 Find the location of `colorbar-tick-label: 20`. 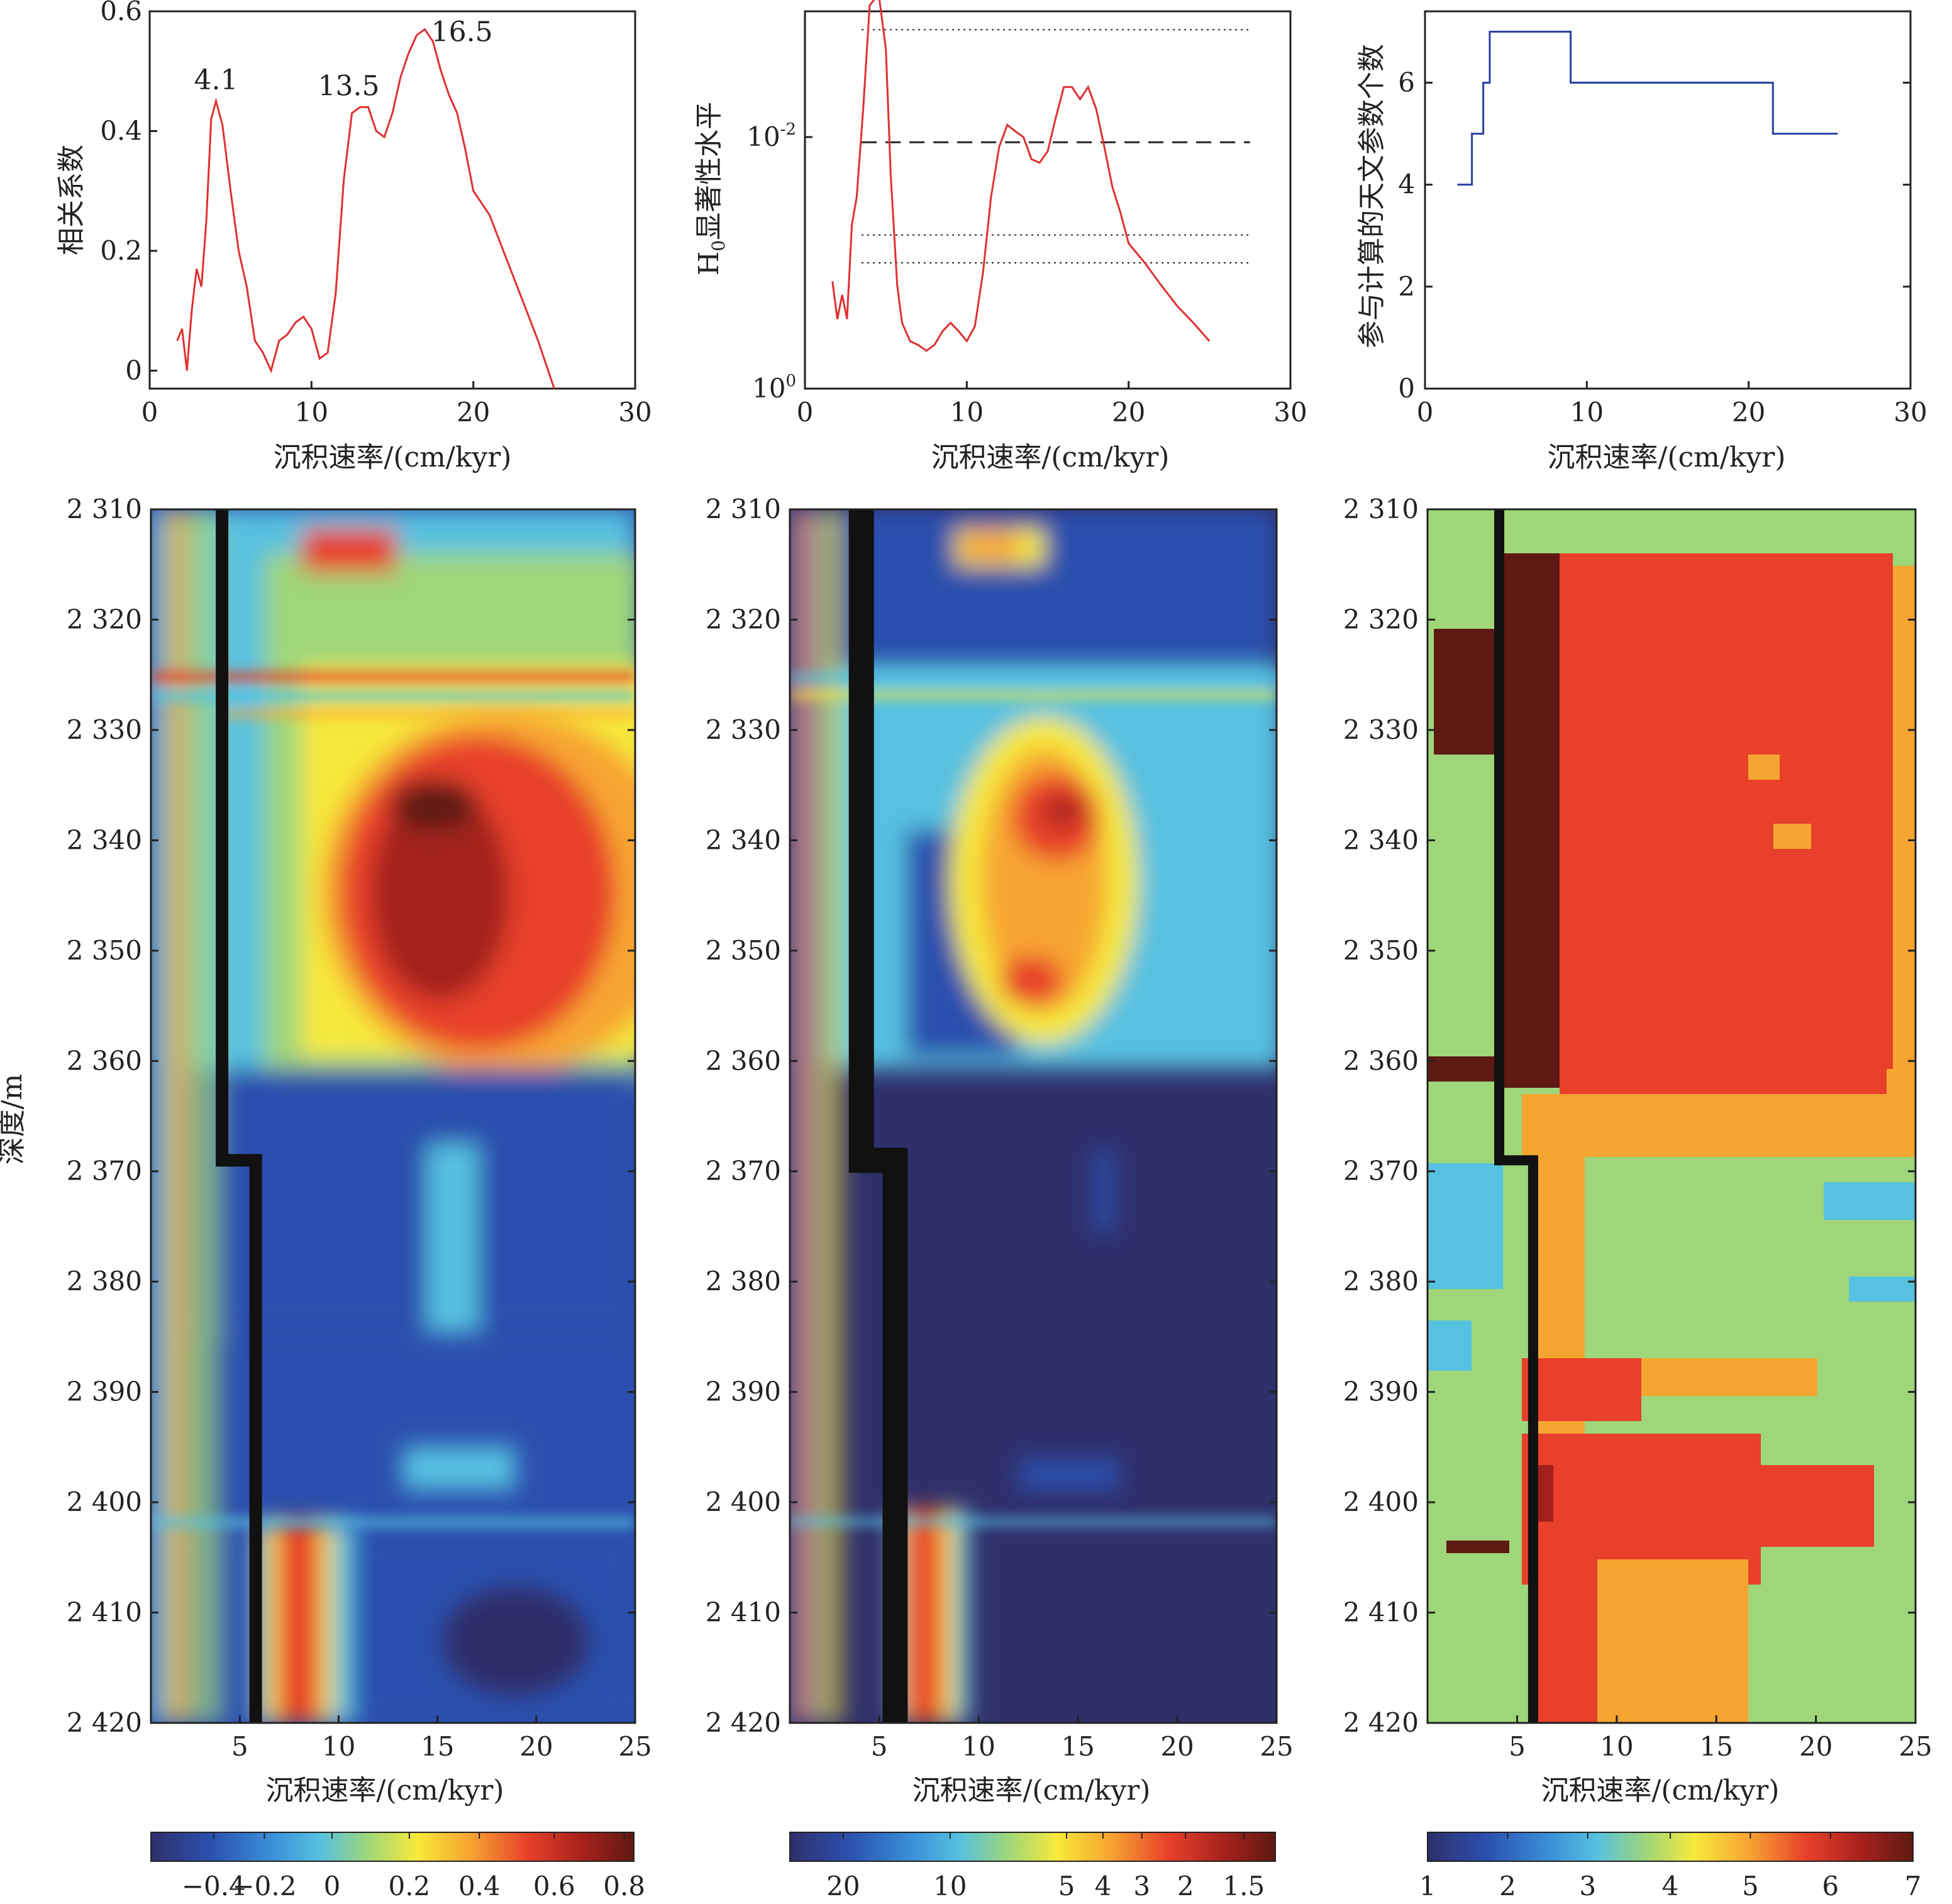

colorbar-tick-label: 20 is located at coordinates (843, 1886).